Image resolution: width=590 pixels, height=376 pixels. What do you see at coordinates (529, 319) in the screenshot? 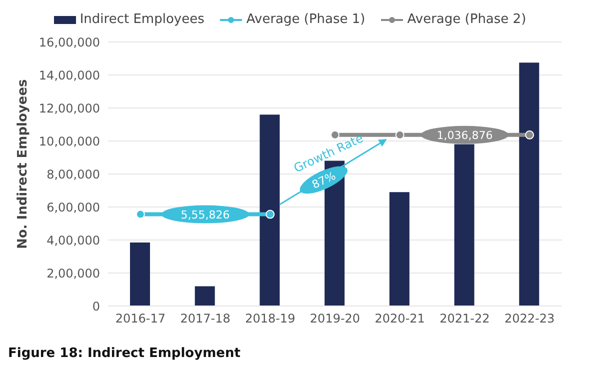
I see `x-tick-label: 2022-23` at bounding box center [529, 319].